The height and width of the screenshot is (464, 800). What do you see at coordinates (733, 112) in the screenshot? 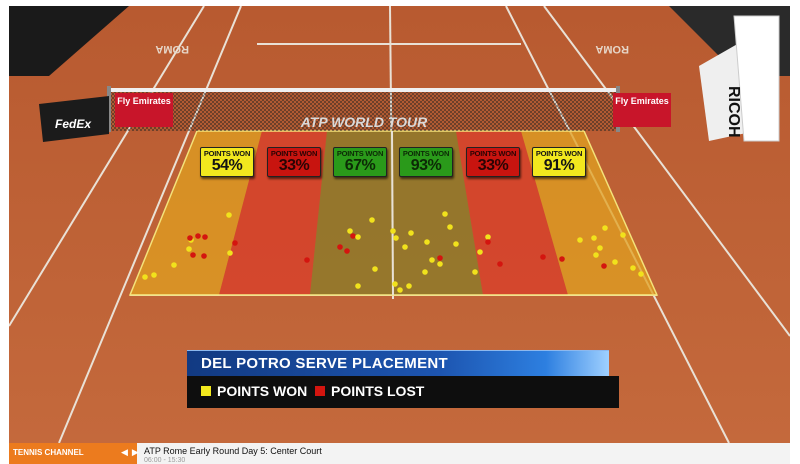
I see `ricoh-text: RICOH` at bounding box center [733, 112].